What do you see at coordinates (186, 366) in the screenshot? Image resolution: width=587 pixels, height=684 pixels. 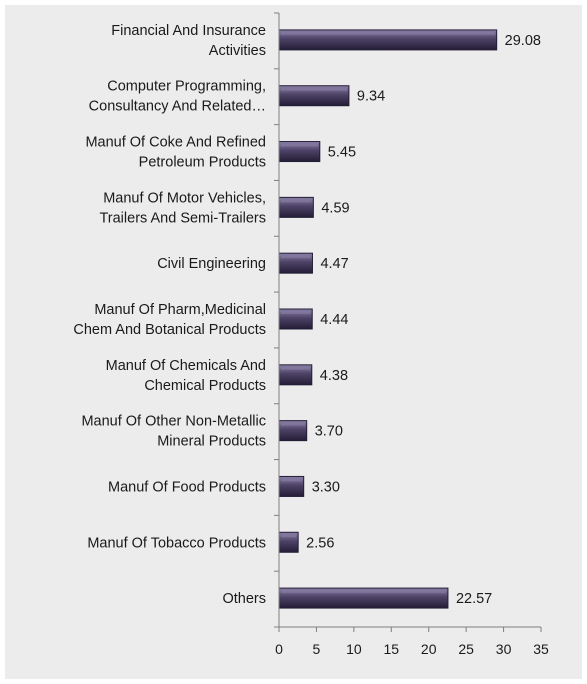 I see `category-label-line: Manuf Of Chemicals And` at bounding box center [186, 366].